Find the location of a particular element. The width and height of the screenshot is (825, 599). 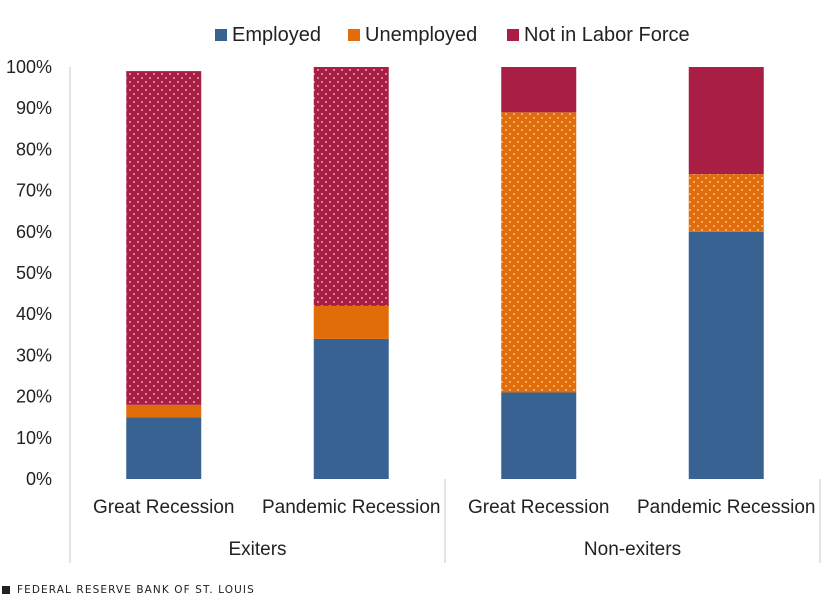

legend-label: Unemployed is located at coordinates (421, 35).